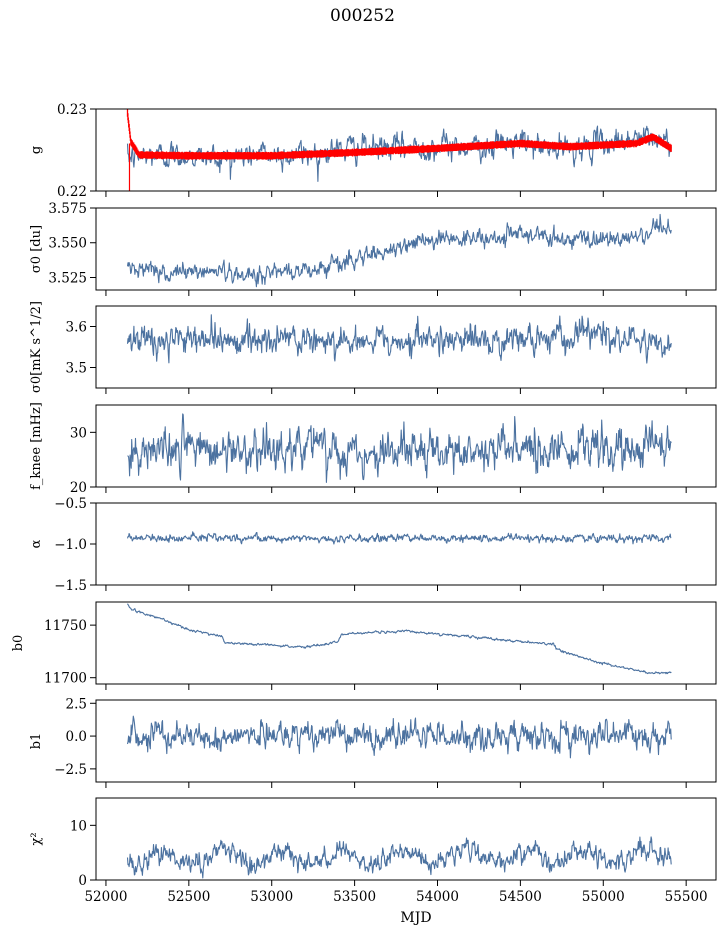 This screenshot has height=936, width=725. What do you see at coordinates (603, 897) in the screenshot?
I see `xtick-label: 55000` at bounding box center [603, 897].